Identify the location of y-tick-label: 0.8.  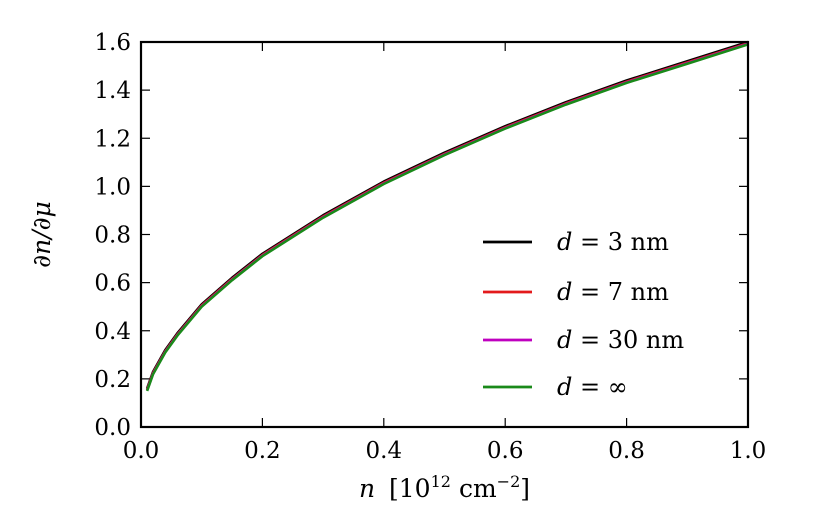
(112, 236).